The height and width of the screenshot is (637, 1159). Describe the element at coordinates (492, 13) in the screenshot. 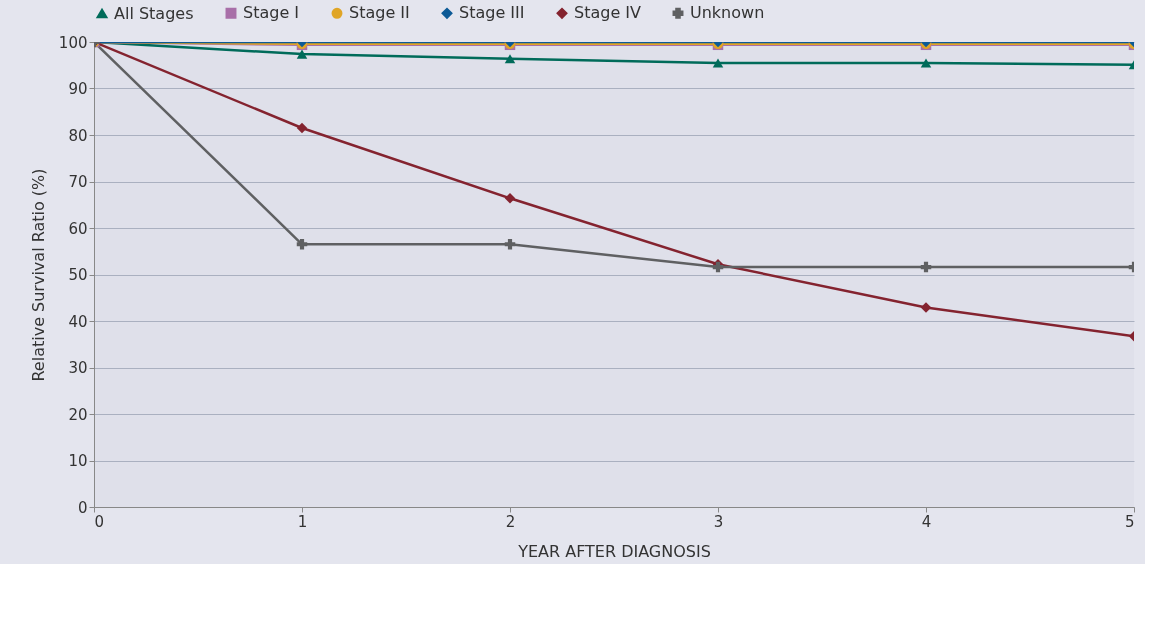

I see `legend-label: Stage III` at that location.